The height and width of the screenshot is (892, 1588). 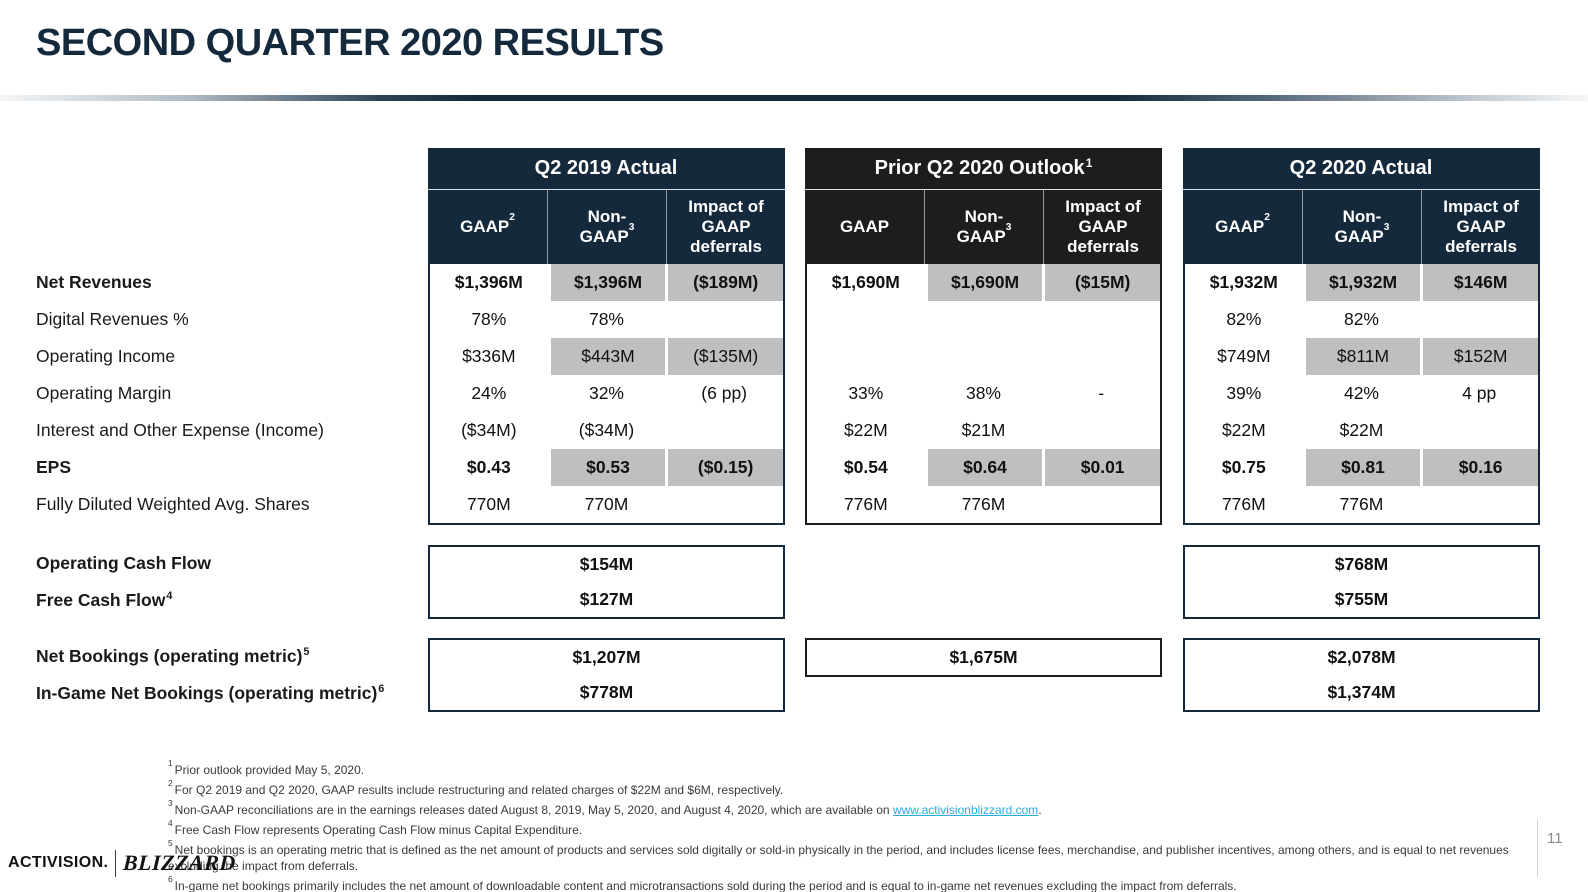 I want to click on bookings-value: $1,675M, so click(x=983, y=657).